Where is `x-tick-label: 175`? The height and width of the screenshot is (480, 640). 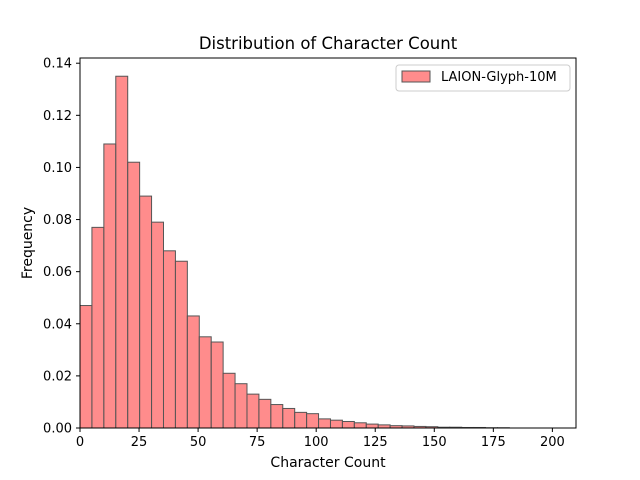 x-tick-label: 175 is located at coordinates (493, 442).